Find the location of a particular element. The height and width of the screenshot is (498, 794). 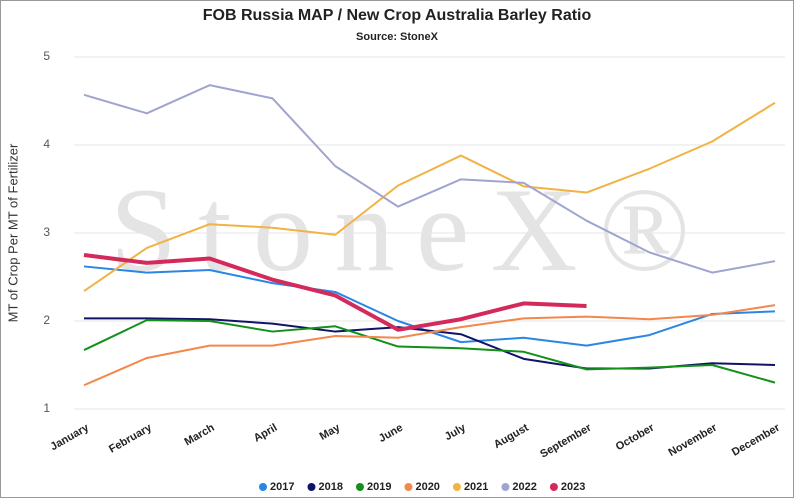

legend-label: 2020 is located at coordinates (427, 487).